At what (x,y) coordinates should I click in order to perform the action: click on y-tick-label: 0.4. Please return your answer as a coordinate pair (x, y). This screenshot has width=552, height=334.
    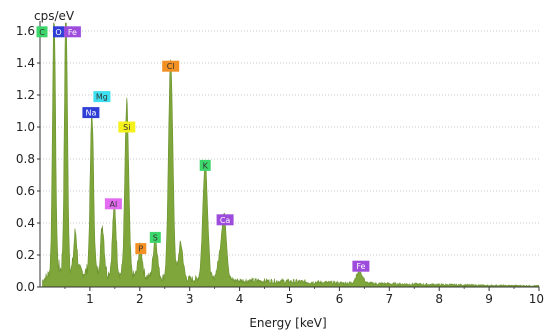
    Looking at the image, I should click on (25, 223).